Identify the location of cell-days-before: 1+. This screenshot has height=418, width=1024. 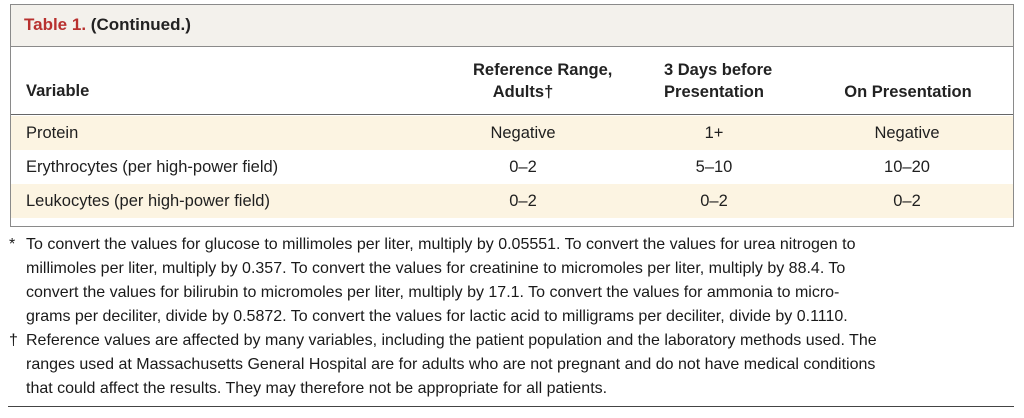
(714, 133).